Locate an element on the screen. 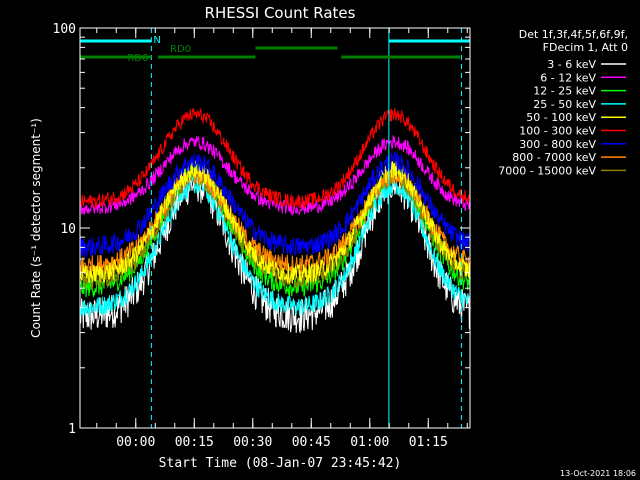 The image size is (640, 480). footer-timestamp: 13-Oct-2021 18:06 is located at coordinates (598, 473).